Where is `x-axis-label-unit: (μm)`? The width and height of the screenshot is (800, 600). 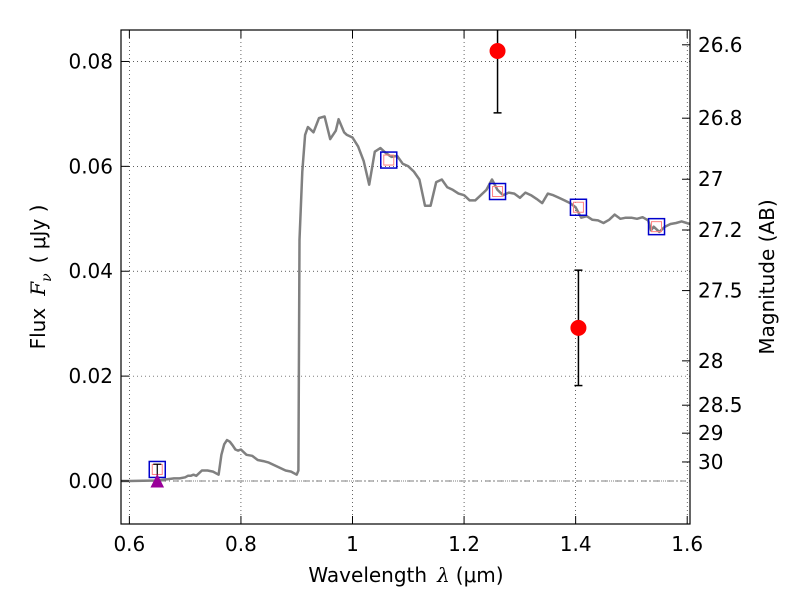
x-axis-label-unit: (μm) is located at coordinates (480, 575).